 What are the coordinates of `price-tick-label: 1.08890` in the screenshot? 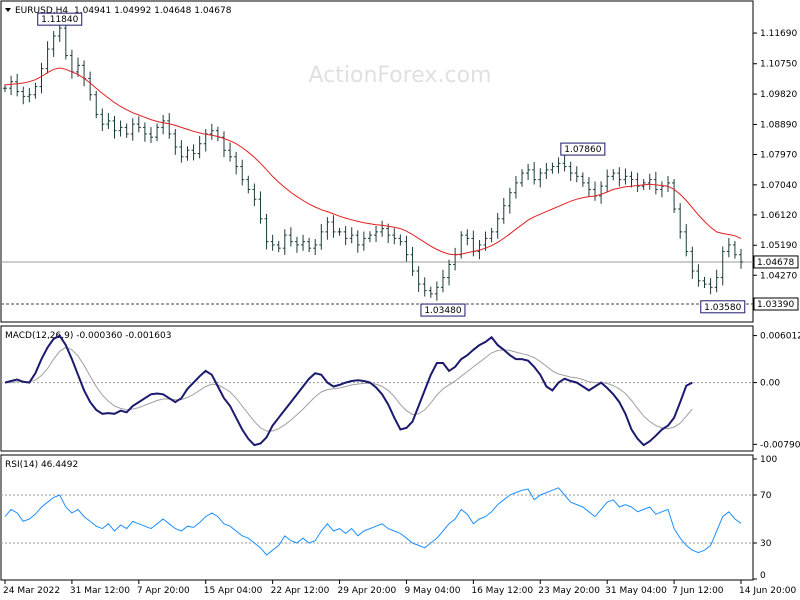 It's located at (778, 125).